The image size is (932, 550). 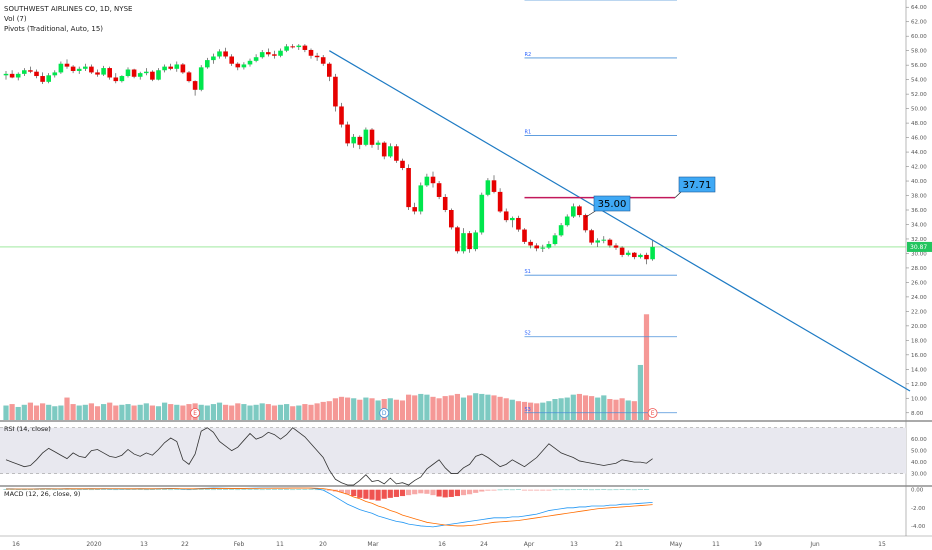 I want to click on event-marker, so click(x=384, y=413).